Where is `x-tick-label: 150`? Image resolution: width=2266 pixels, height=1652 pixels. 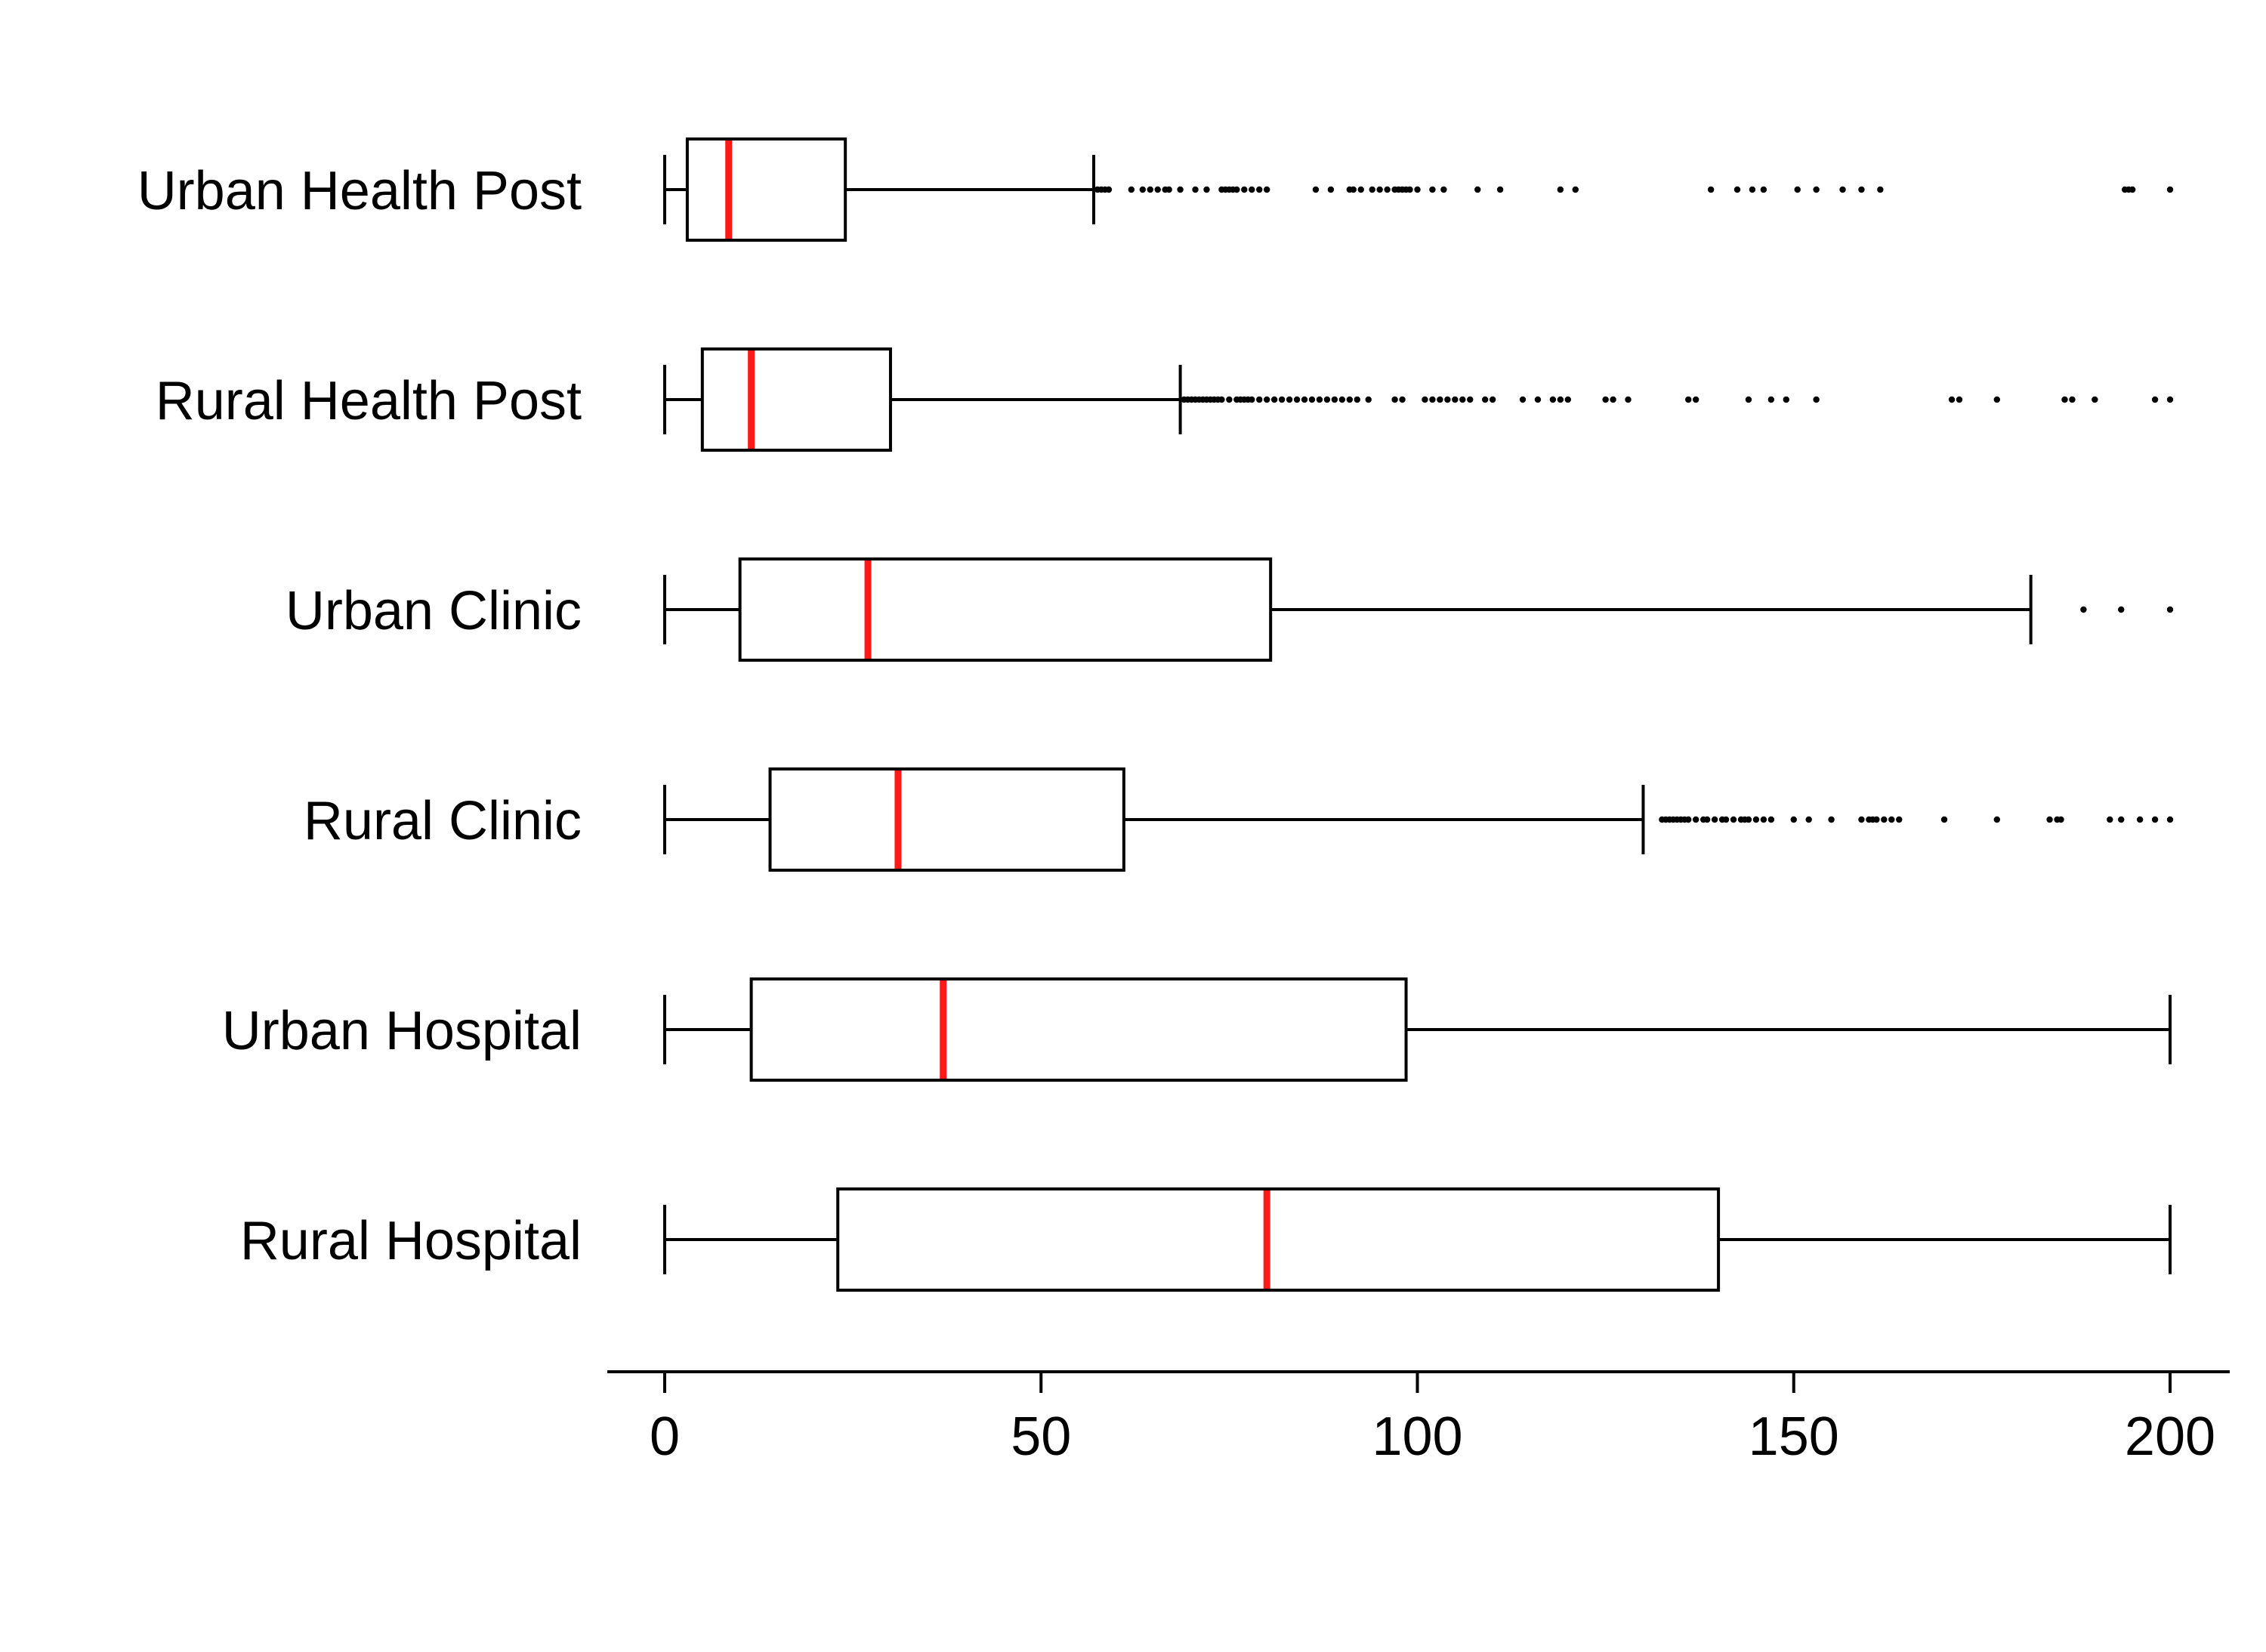 x-tick-label: 150 is located at coordinates (1794, 1437).